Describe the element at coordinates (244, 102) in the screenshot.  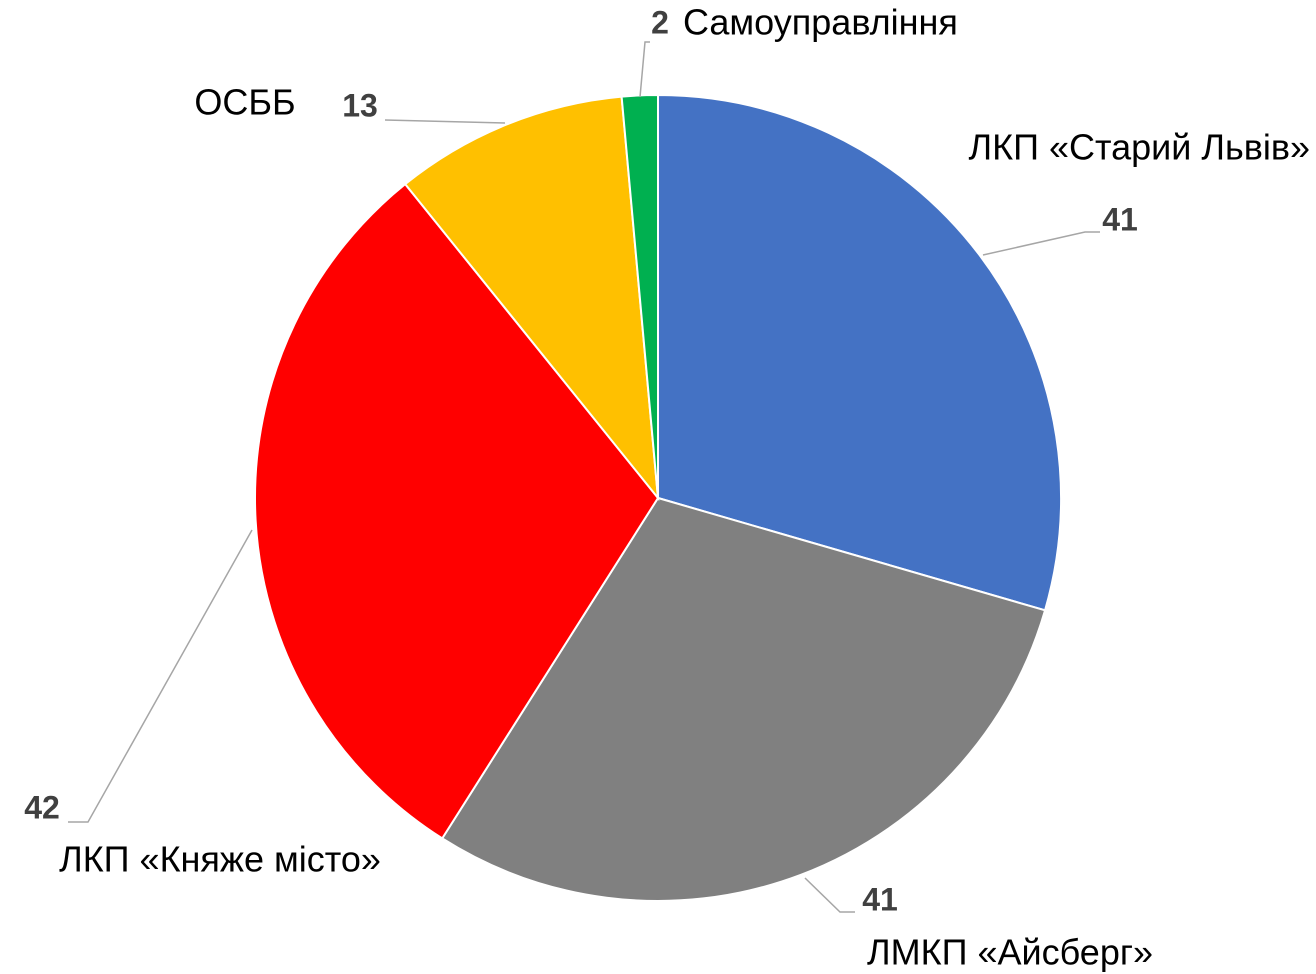
I see `category-label: ОСББ` at that location.